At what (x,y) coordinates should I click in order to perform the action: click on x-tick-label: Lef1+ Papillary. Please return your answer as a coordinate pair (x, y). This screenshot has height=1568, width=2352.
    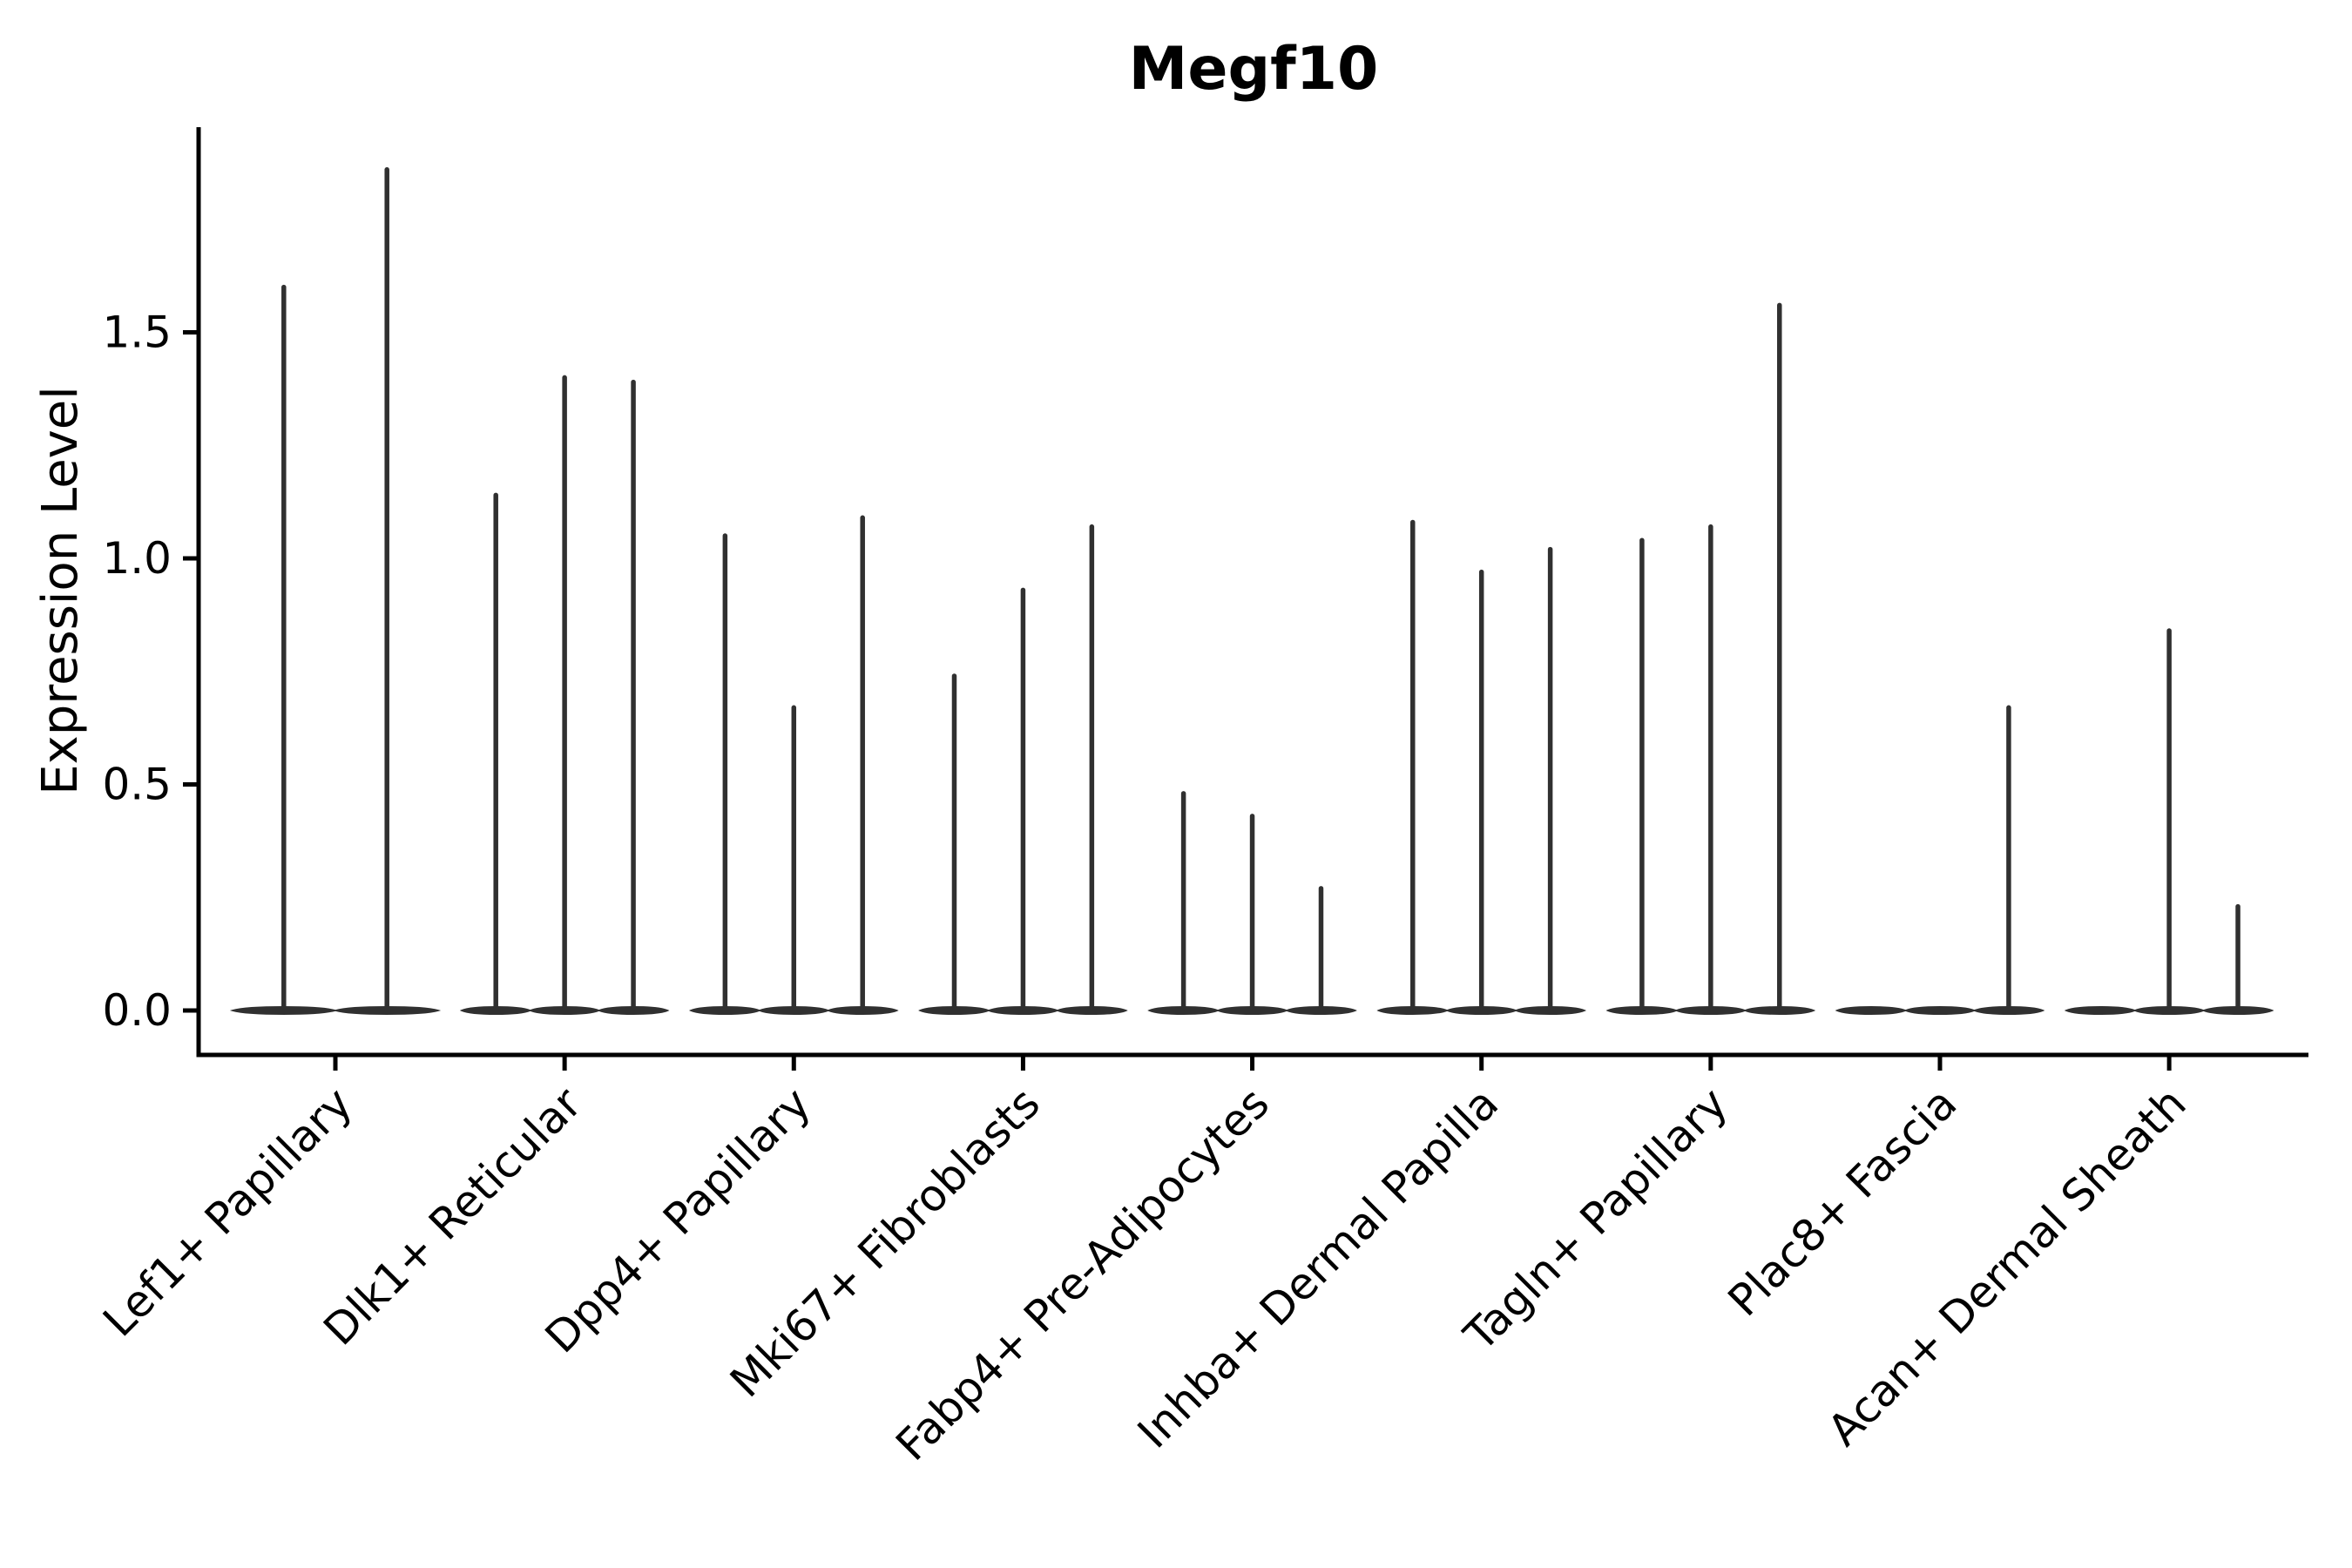
    Looking at the image, I should click on (228, 1212).